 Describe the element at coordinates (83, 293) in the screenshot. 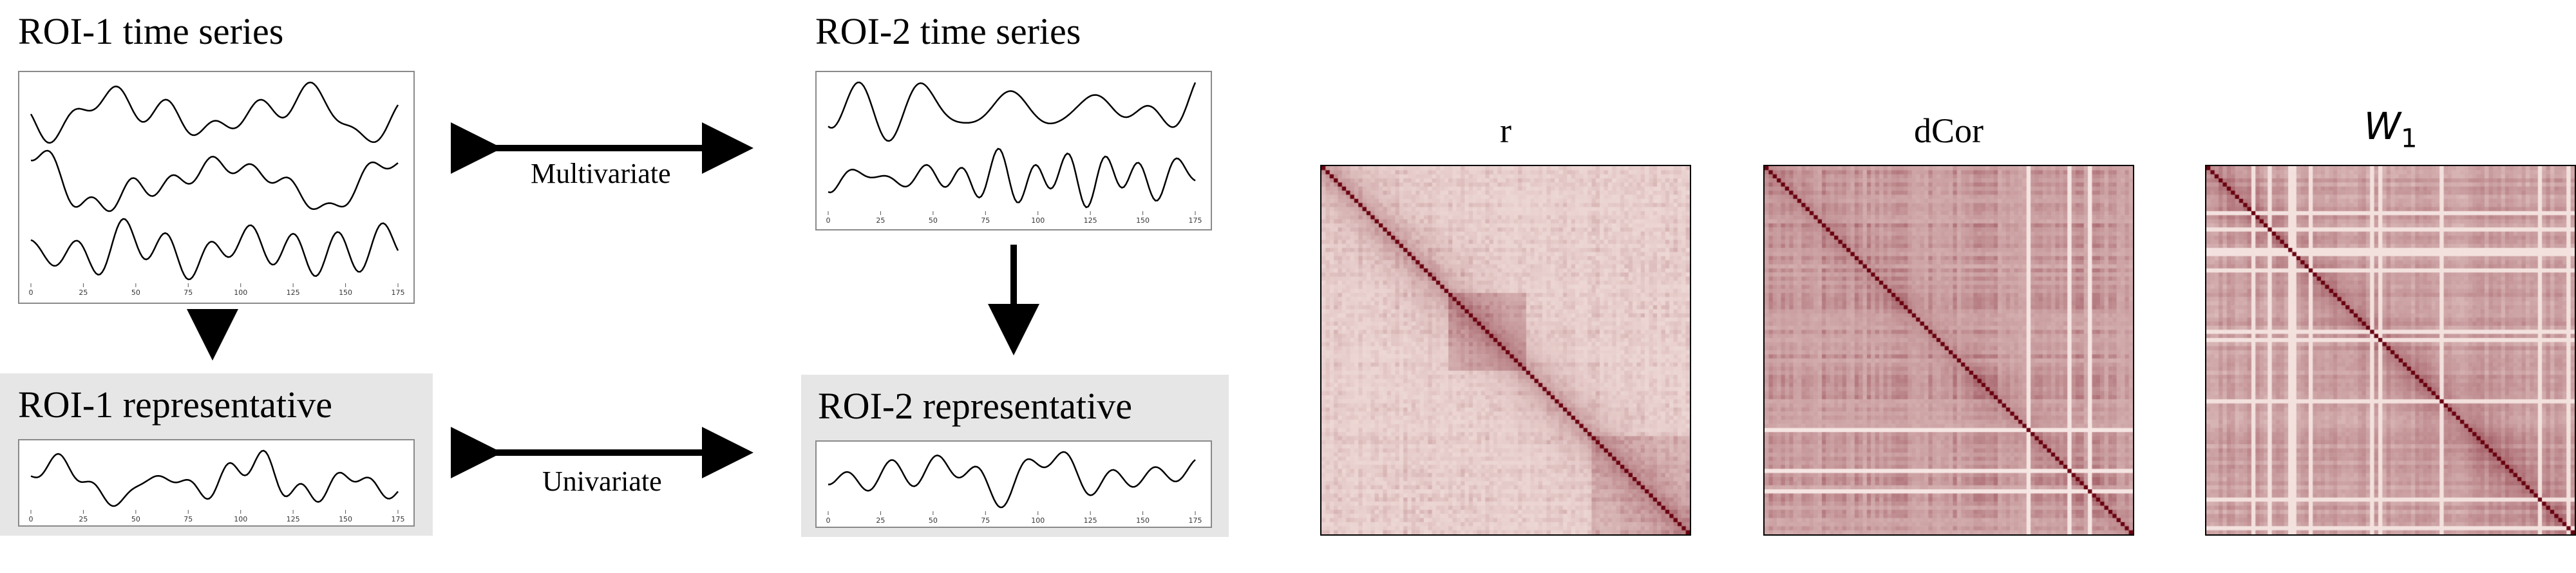

I see `roi1-tick-label: 25` at that location.